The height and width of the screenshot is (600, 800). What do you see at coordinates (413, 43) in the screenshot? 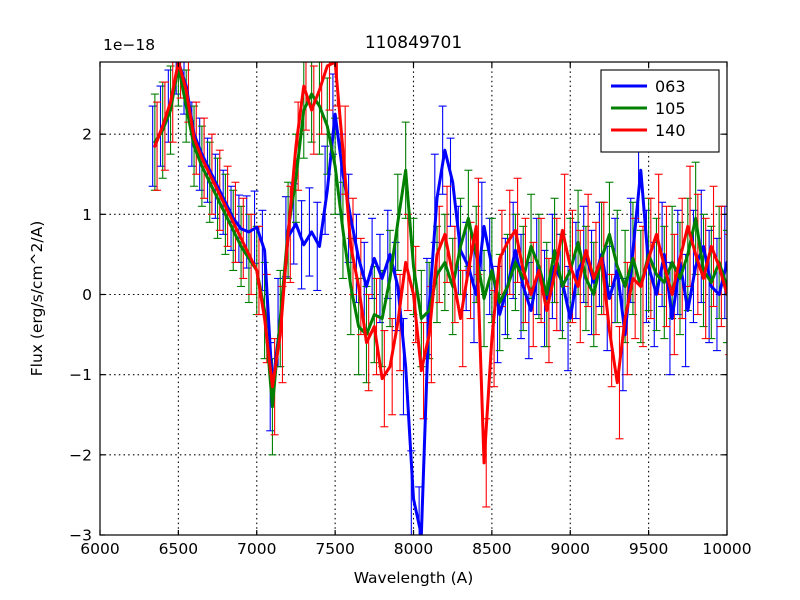
I see `page-title: 110849701` at bounding box center [413, 43].